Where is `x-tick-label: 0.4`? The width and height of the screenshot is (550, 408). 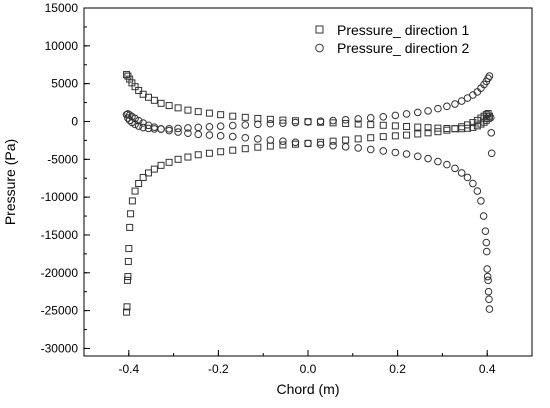 x-tick-label: 0.4 is located at coordinates (487, 369).